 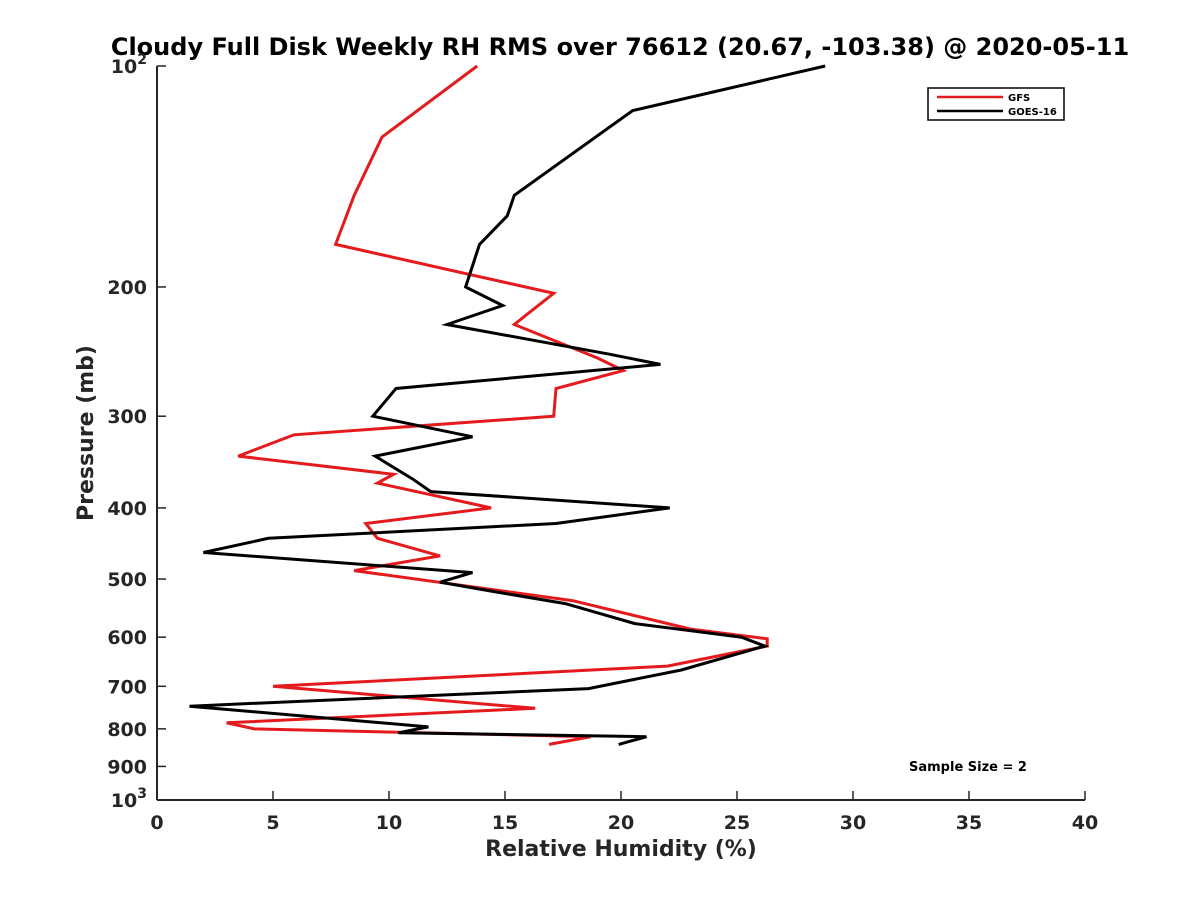 What do you see at coordinates (127, 638) in the screenshot?
I see `y-tick-label: 600` at bounding box center [127, 638].